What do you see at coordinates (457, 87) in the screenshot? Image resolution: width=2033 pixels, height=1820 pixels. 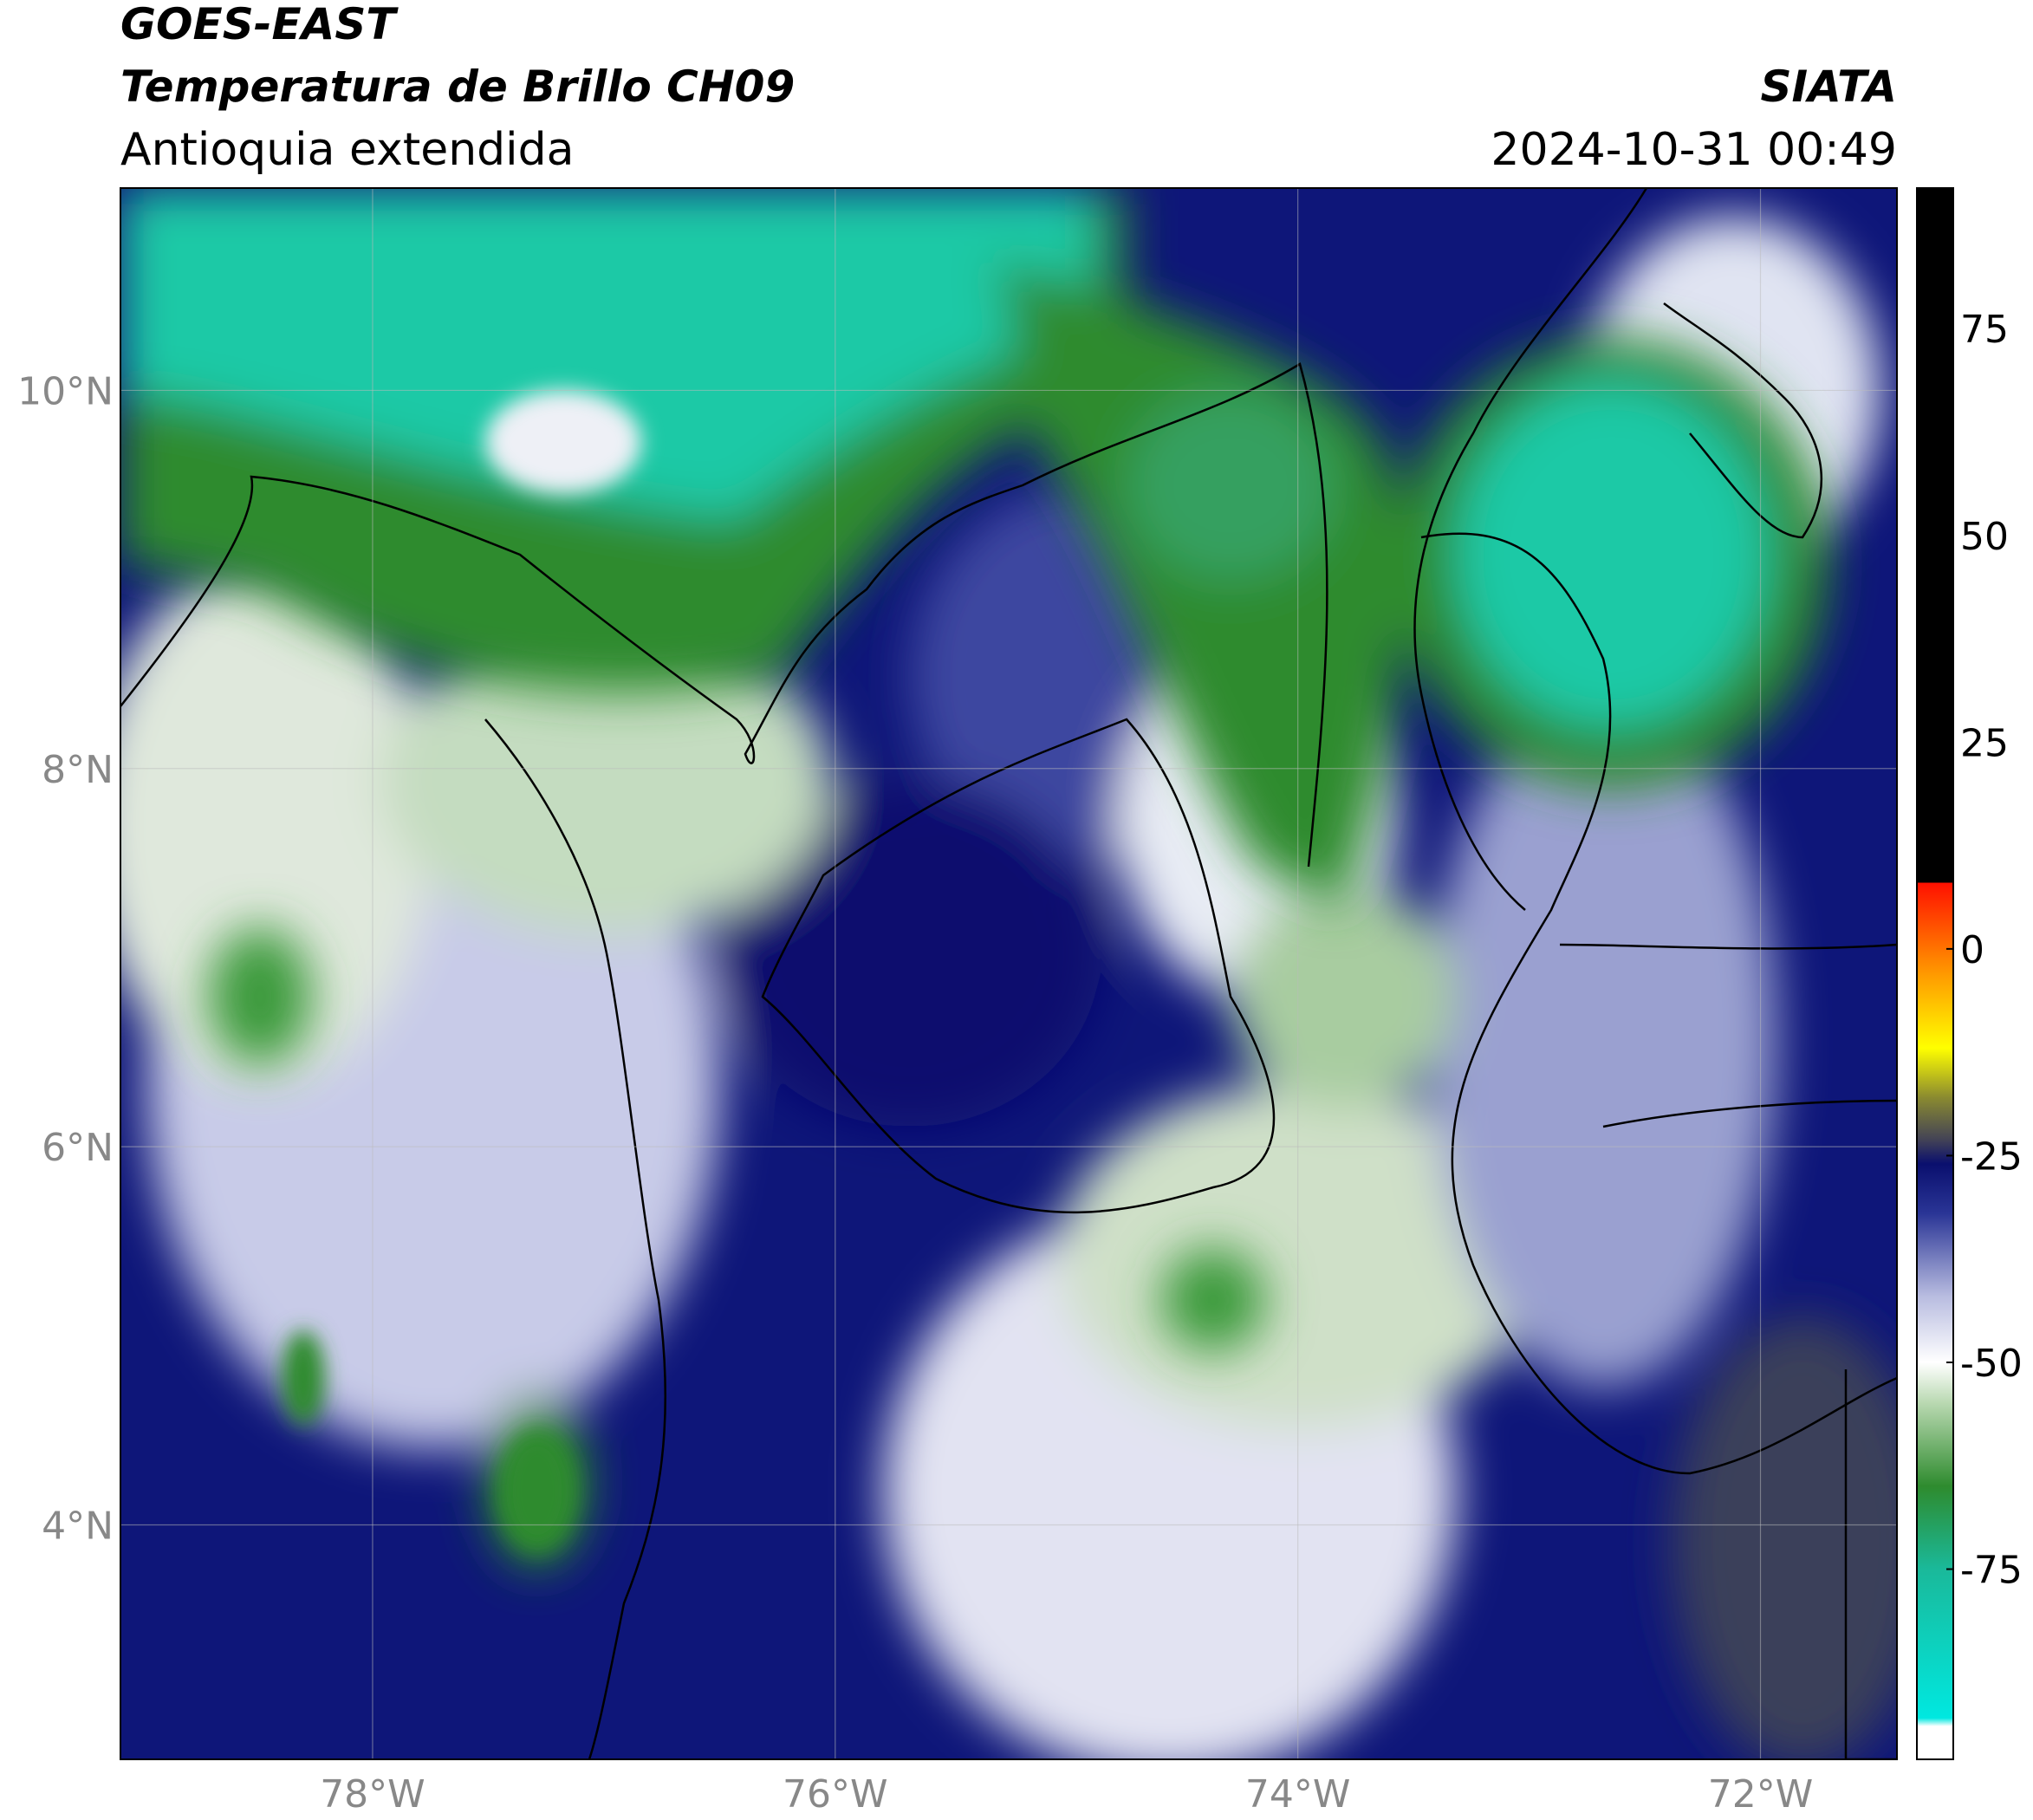 I see `subtitle: Temperatura de Brillo CH09` at bounding box center [457, 87].